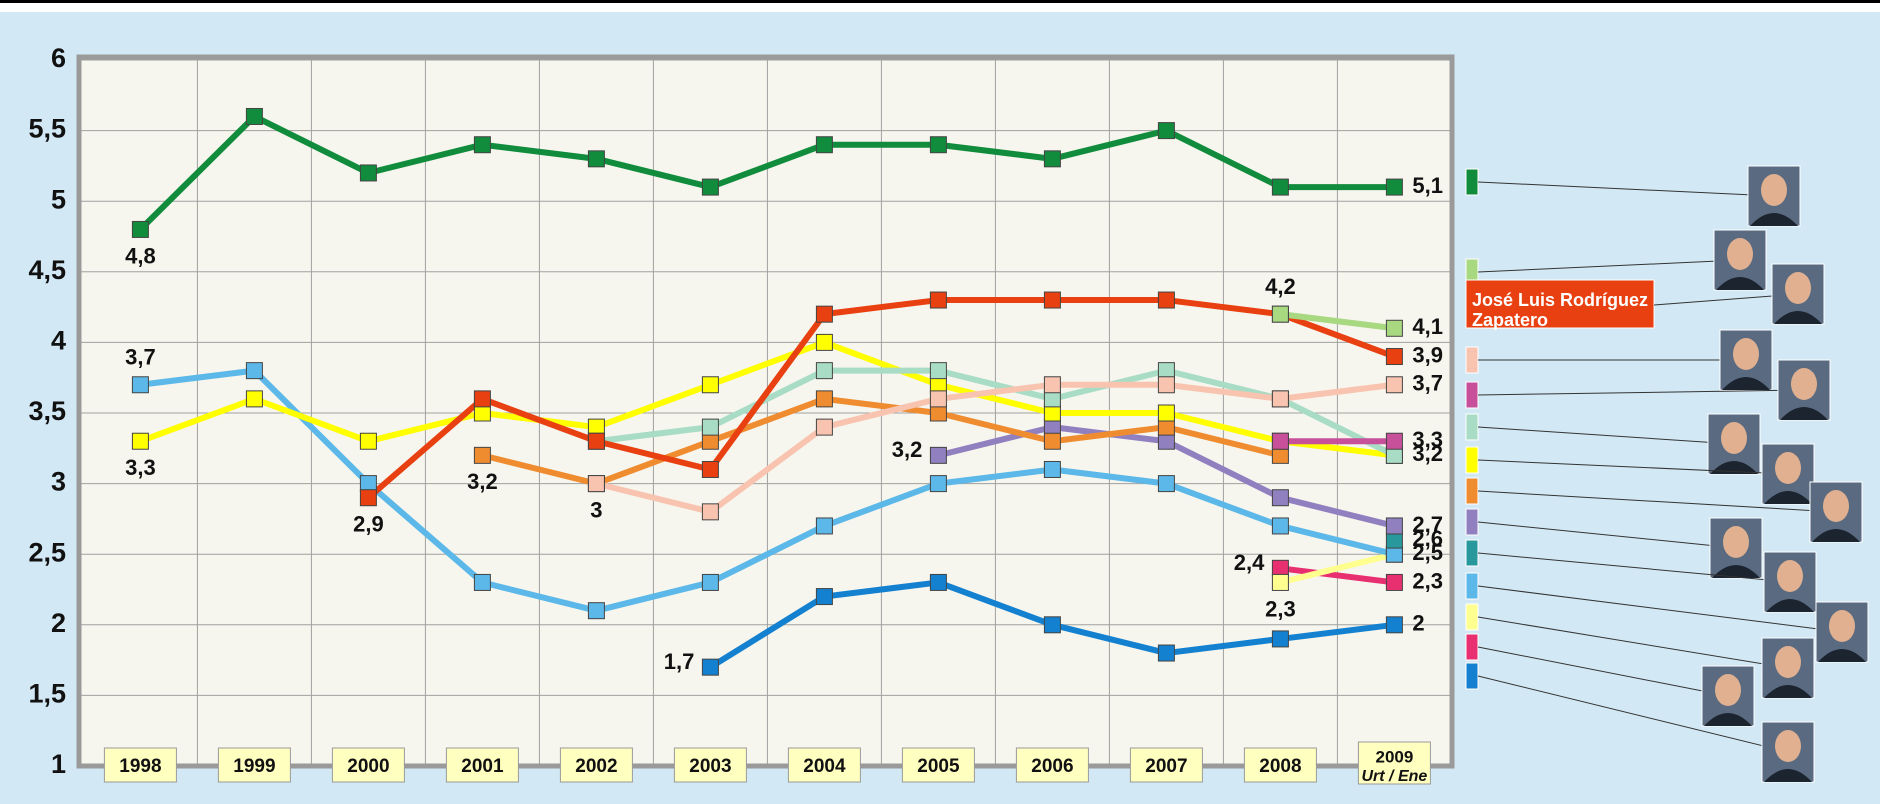 This screenshot has height=804, width=1880. What do you see at coordinates (1249, 562) in the screenshot?
I see `data-label: 2,4` at bounding box center [1249, 562].